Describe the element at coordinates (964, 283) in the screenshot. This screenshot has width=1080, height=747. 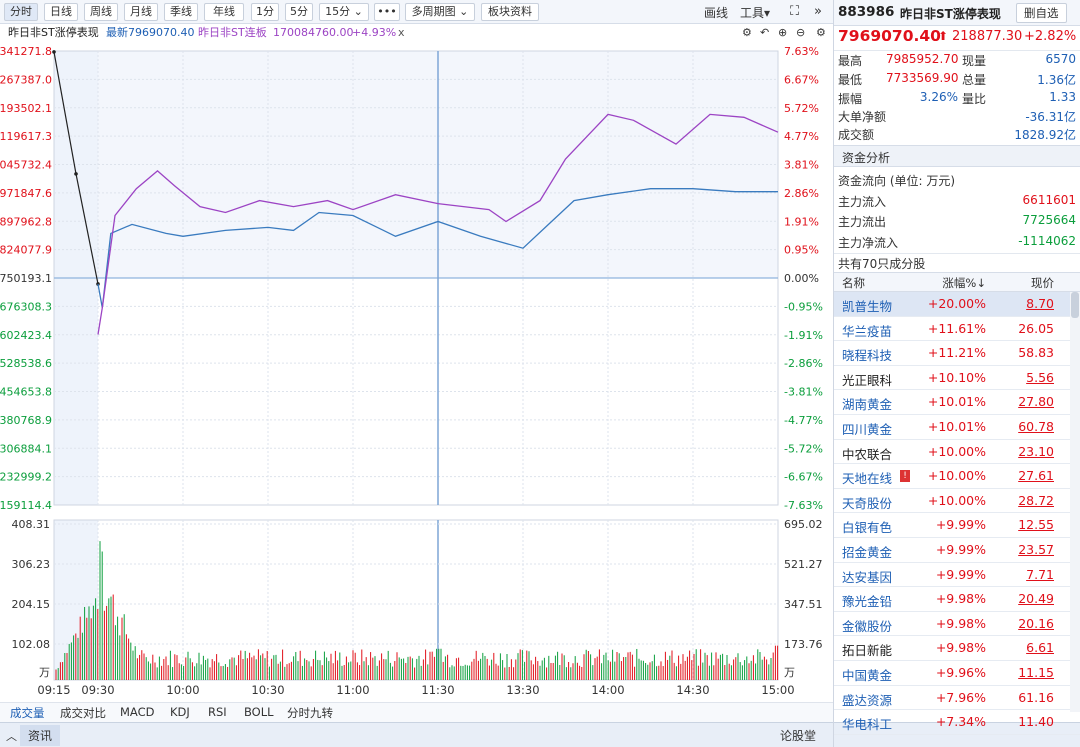
I see `col-change: 涨幅%↓` at that location.